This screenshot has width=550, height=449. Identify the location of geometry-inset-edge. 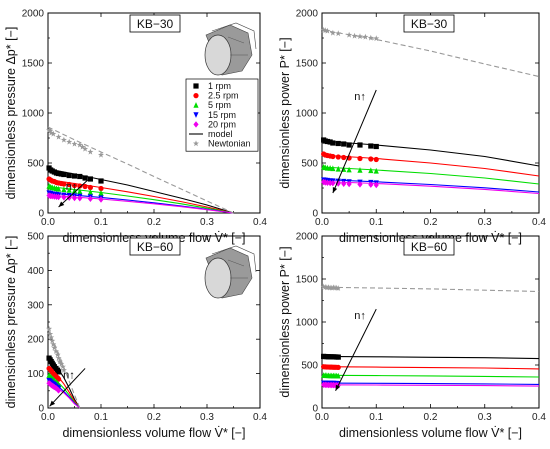
(234, 36).